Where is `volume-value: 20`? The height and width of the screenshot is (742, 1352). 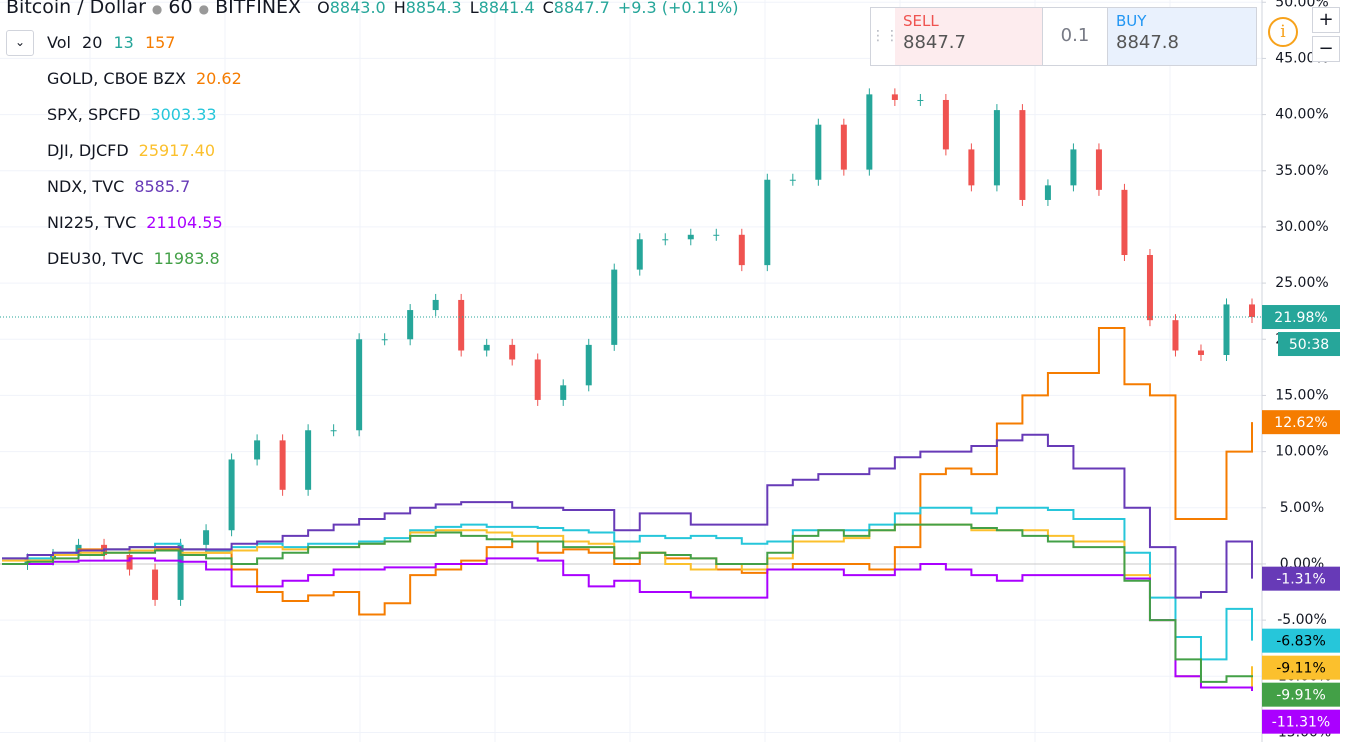
volume-value: 20 is located at coordinates (92, 42).